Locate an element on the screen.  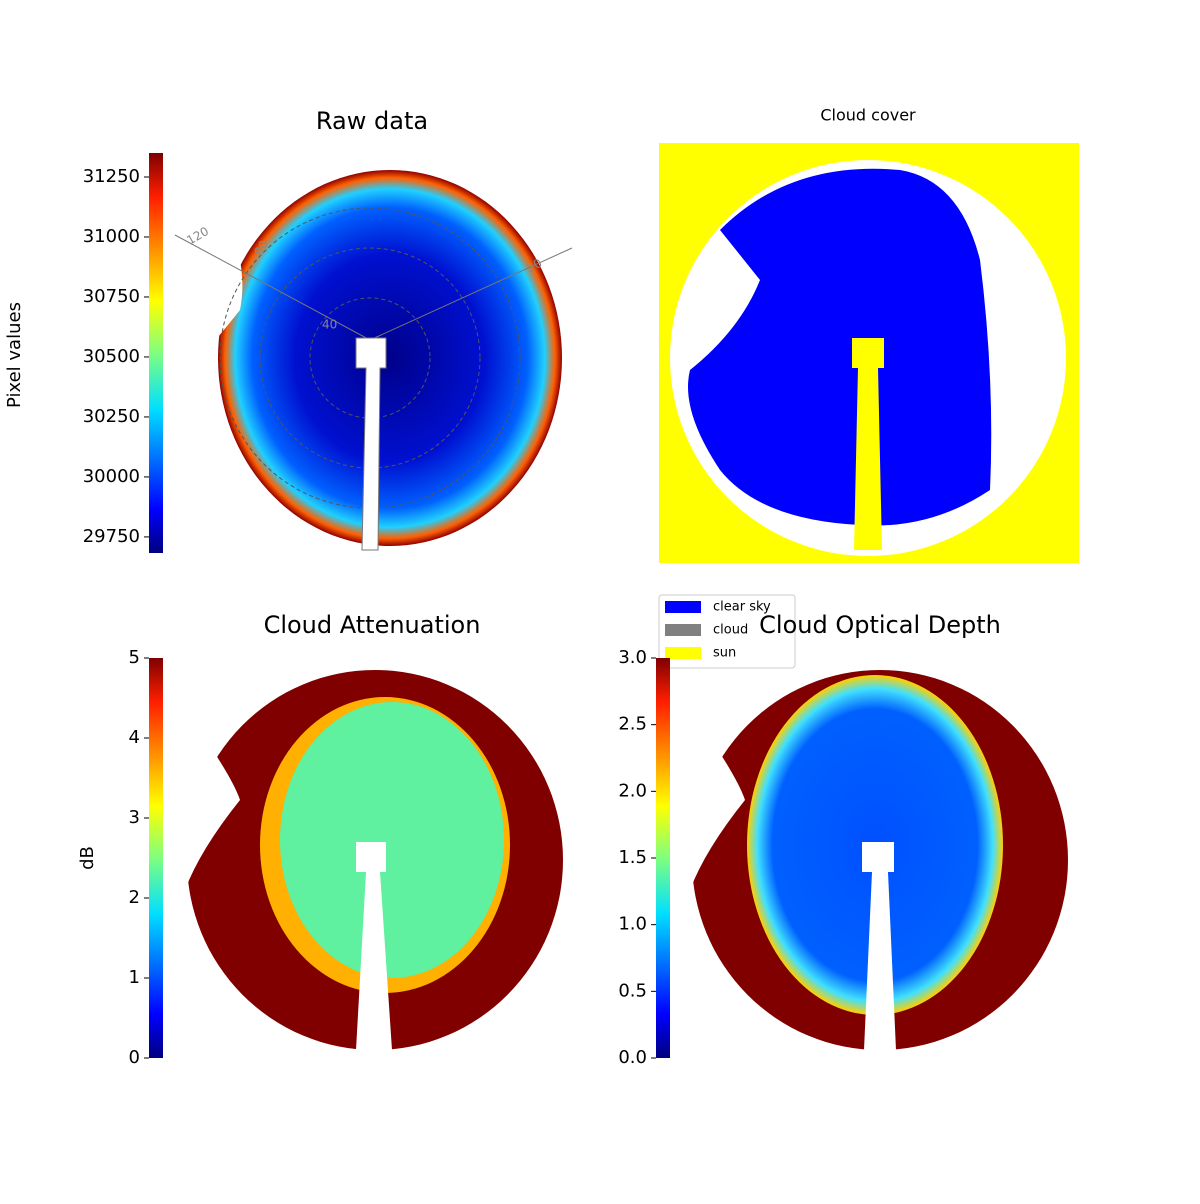
colorbar-label: dB is located at coordinates (87, 858).